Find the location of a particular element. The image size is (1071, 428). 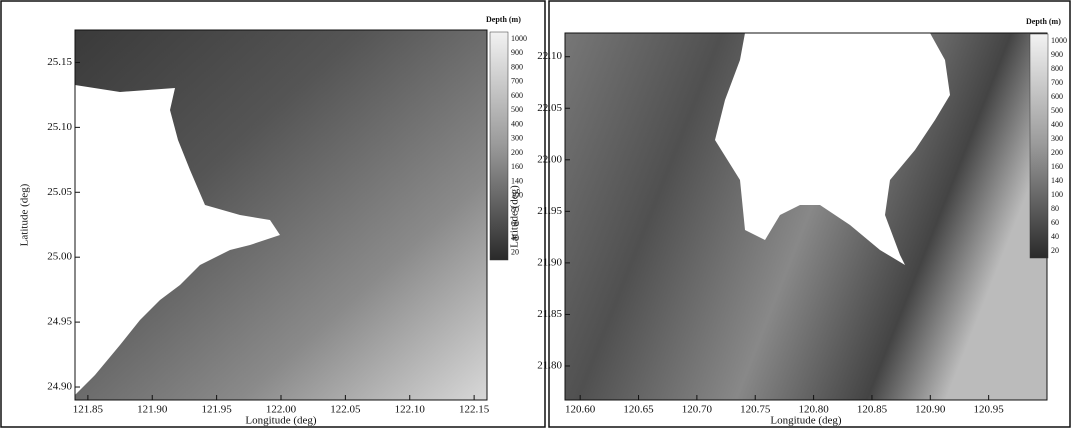

y-tick-label: 25.05 is located at coordinates (59, 192).